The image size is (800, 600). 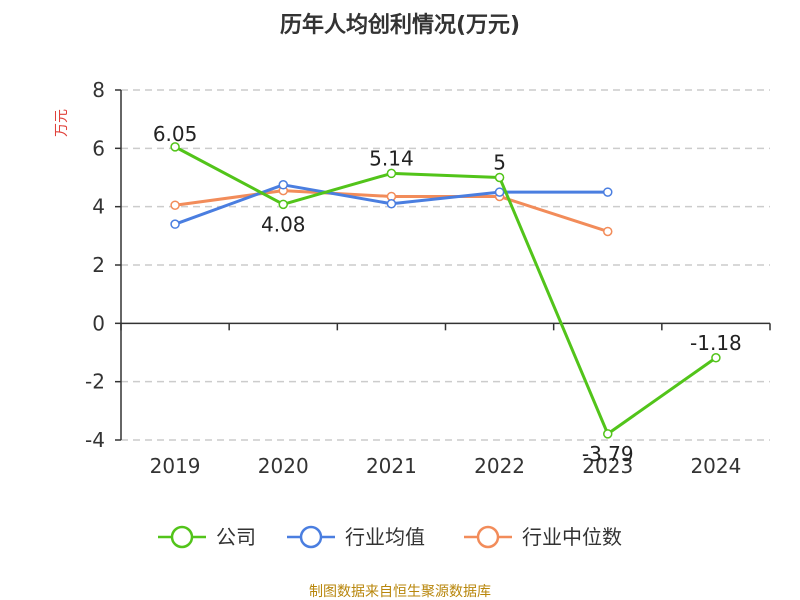 I want to click on y-tick-label: 8, so click(x=98, y=90).